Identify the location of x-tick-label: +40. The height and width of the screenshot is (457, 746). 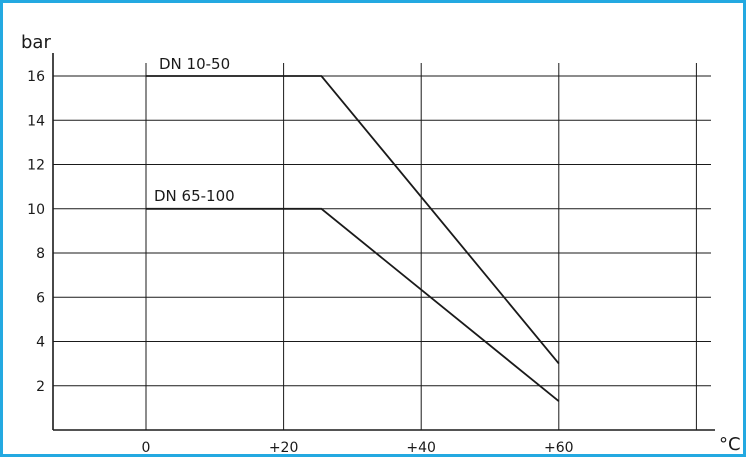
(421, 447).